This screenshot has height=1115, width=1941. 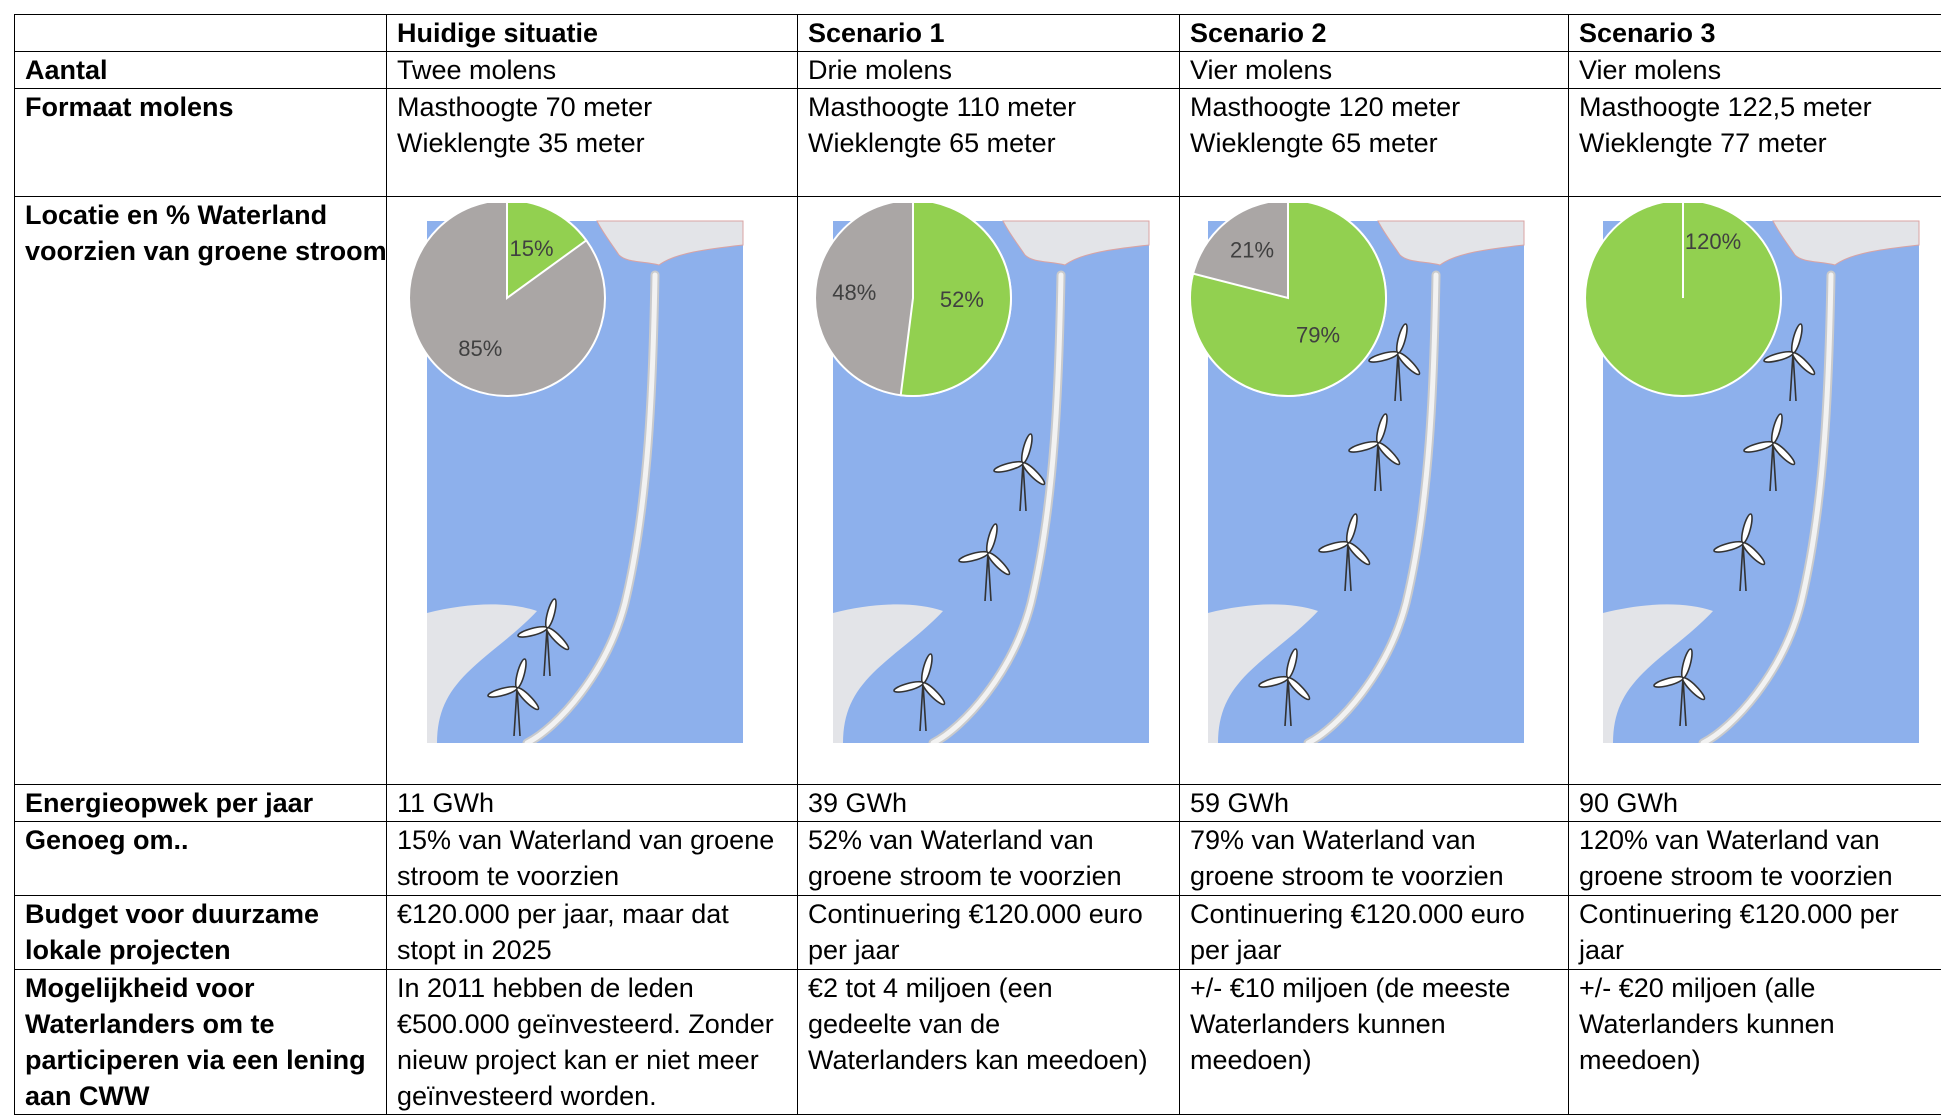 What do you see at coordinates (1755, 33) in the screenshot?
I see `col-header-scenario-3: Scenario 3` at bounding box center [1755, 33].